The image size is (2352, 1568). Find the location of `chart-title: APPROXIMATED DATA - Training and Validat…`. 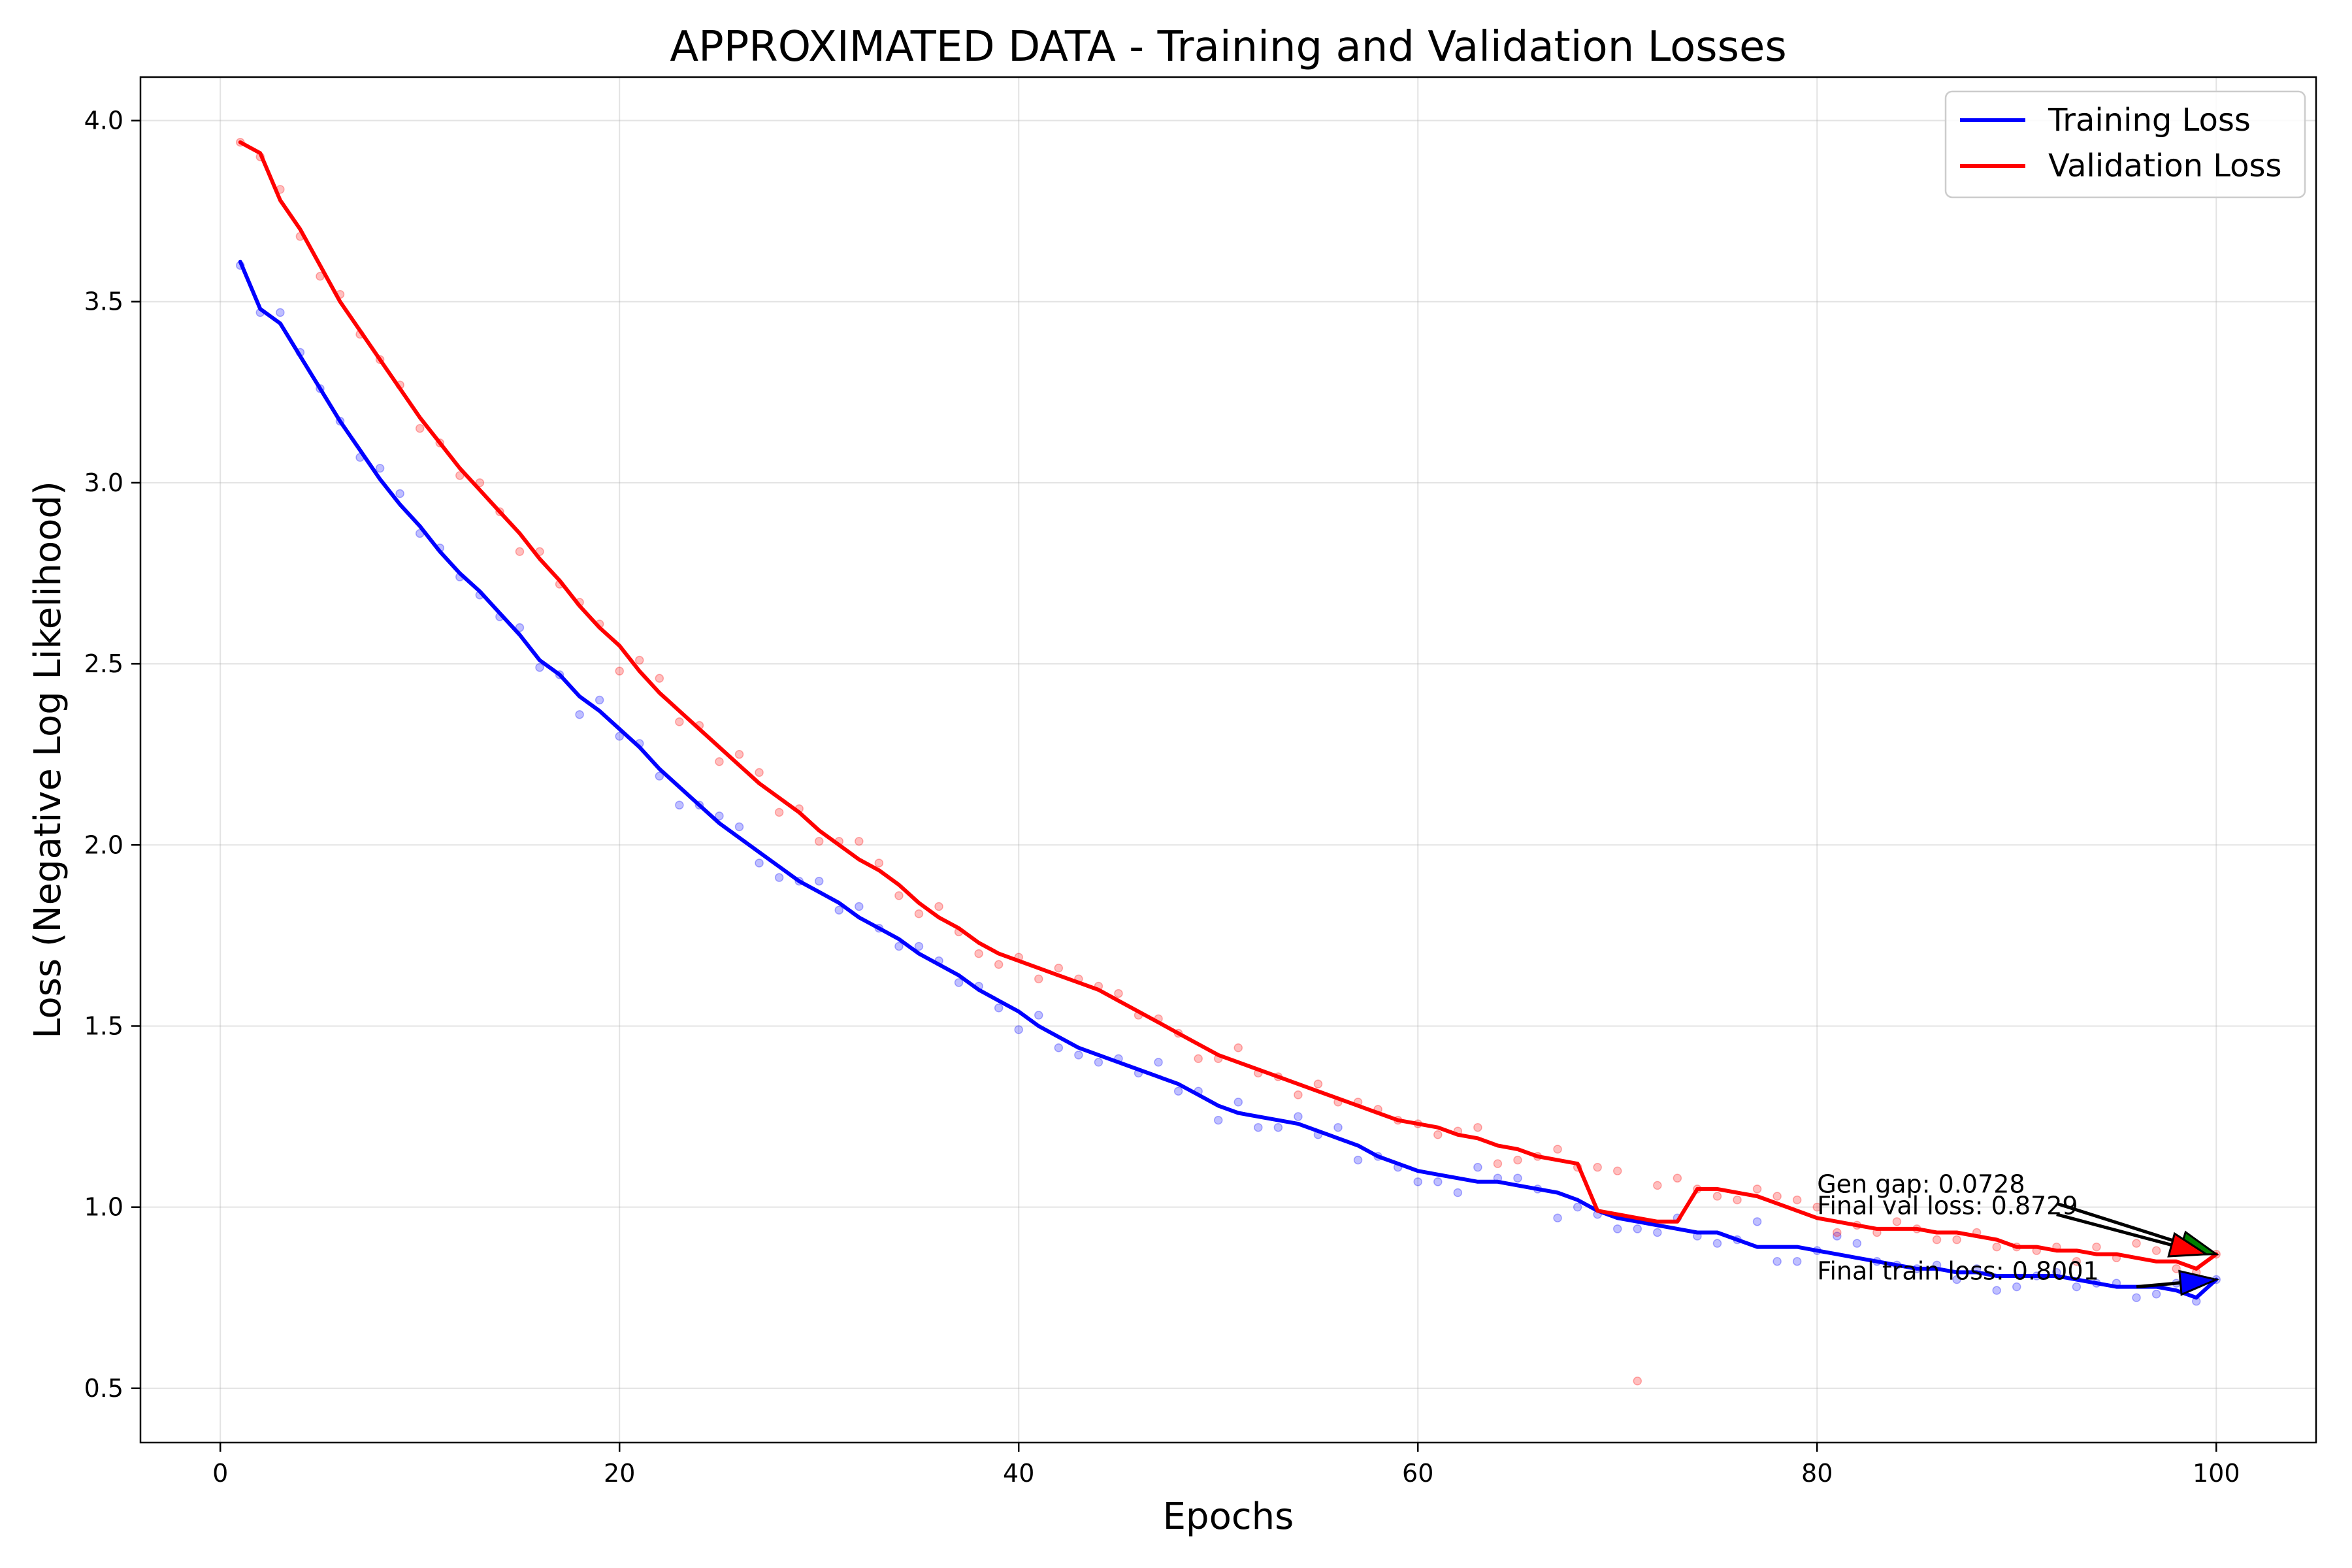

chart-title: APPROXIMATED DATA - Training and Validat… is located at coordinates (1228, 47).